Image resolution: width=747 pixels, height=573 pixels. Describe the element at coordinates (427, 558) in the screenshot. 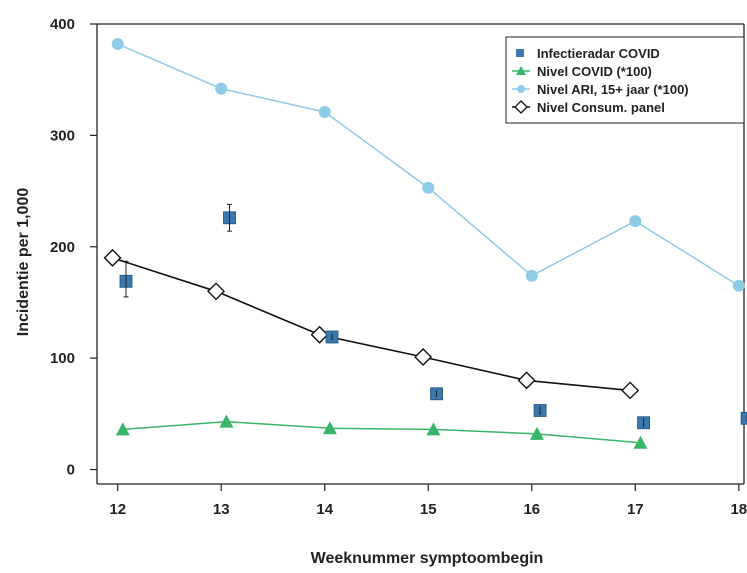

I see `x-axis-title: Weeknummer symptoombegin` at that location.